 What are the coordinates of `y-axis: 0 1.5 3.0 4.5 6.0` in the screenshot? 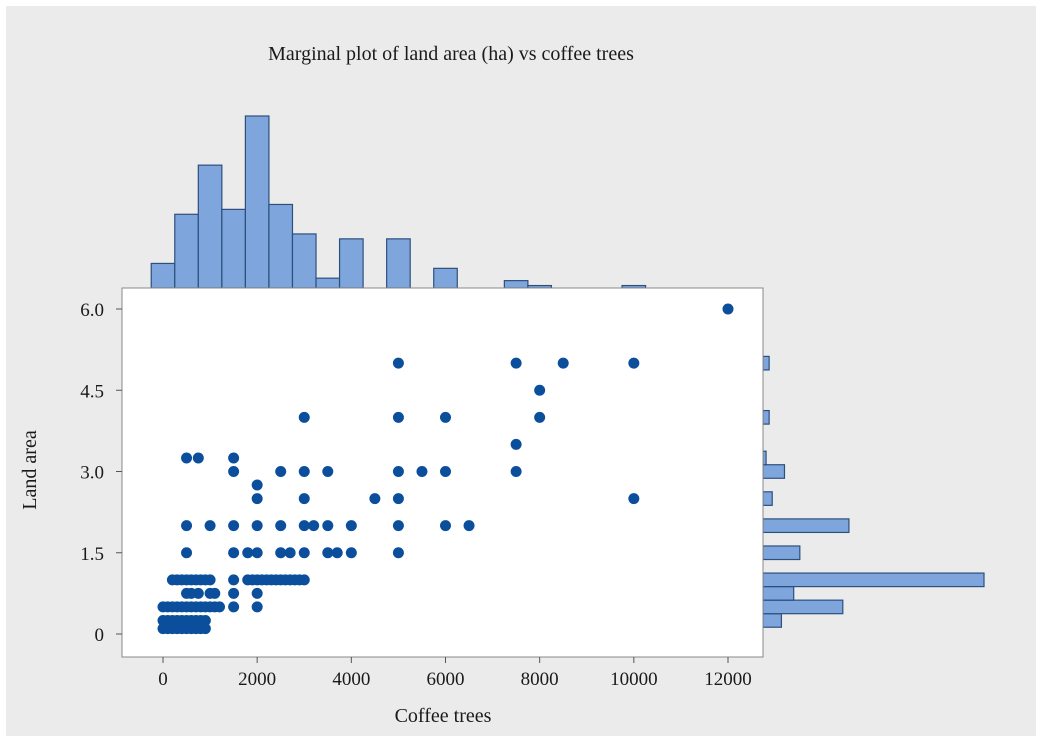 It's located at (101, 473).